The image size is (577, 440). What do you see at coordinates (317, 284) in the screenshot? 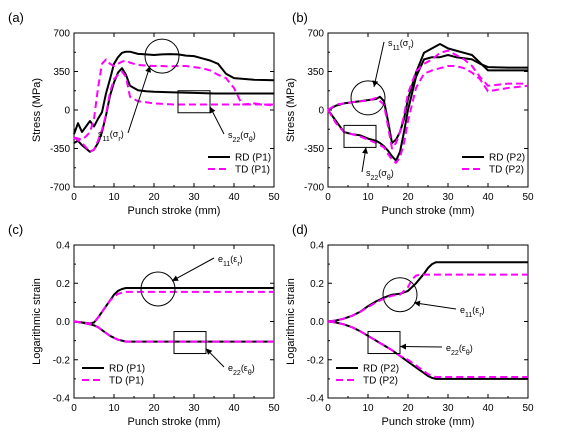
I see `y-tick-label: 0.2` at bounding box center [317, 284].